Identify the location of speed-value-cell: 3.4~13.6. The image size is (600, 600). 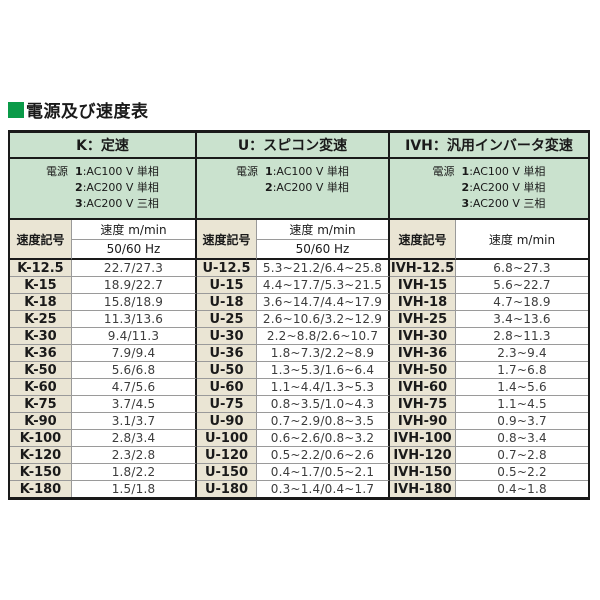
(522, 319).